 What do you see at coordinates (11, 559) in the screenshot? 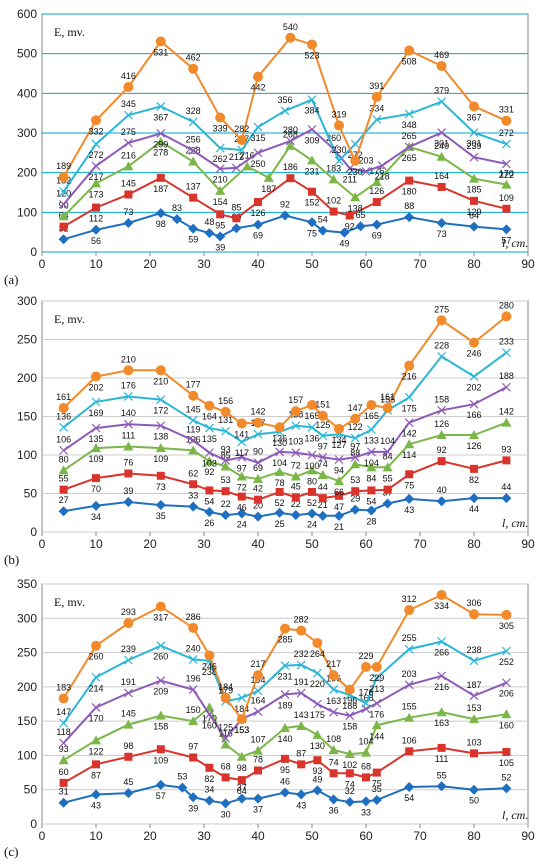
I see `panel-label: (b)` at bounding box center [11, 559].